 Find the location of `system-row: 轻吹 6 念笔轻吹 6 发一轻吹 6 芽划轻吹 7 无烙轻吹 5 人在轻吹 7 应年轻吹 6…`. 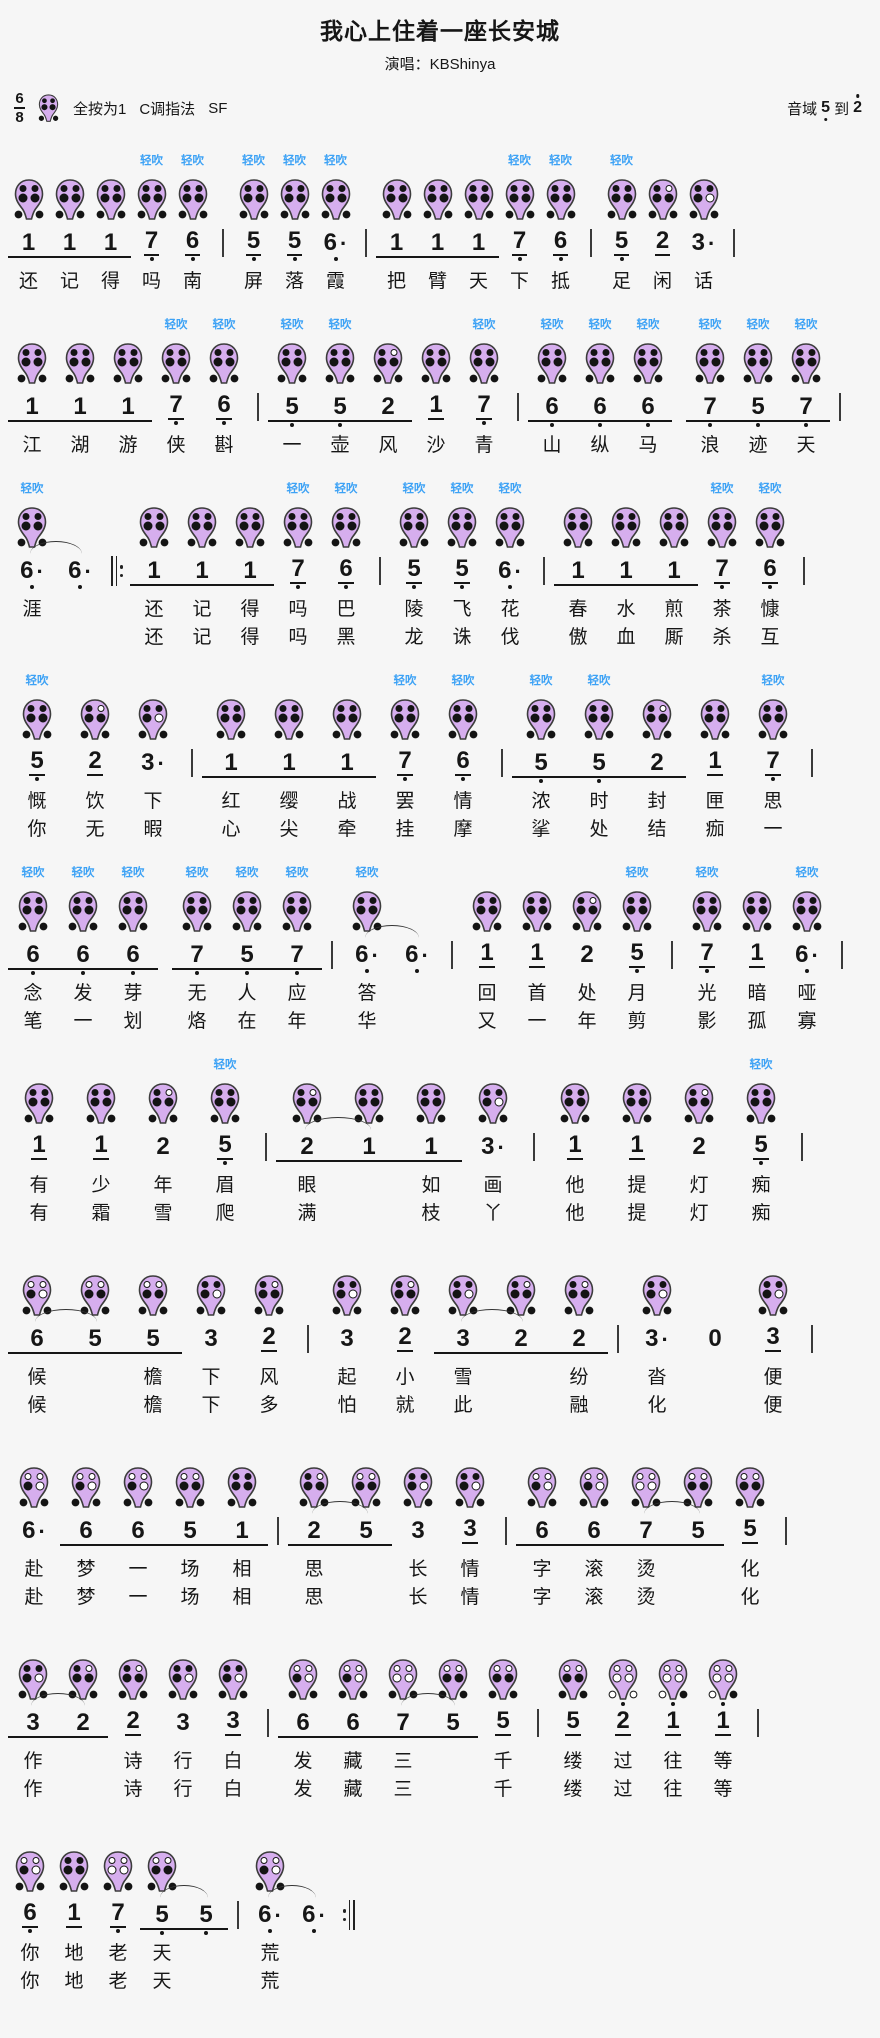

system-row: 轻吹 6 念笔轻吹 6 发一轻吹 6 芽划轻吹 7 无烙轻吹 5 人在轻吹 7 应年轻吹 6… is located at coordinates (440, 950).